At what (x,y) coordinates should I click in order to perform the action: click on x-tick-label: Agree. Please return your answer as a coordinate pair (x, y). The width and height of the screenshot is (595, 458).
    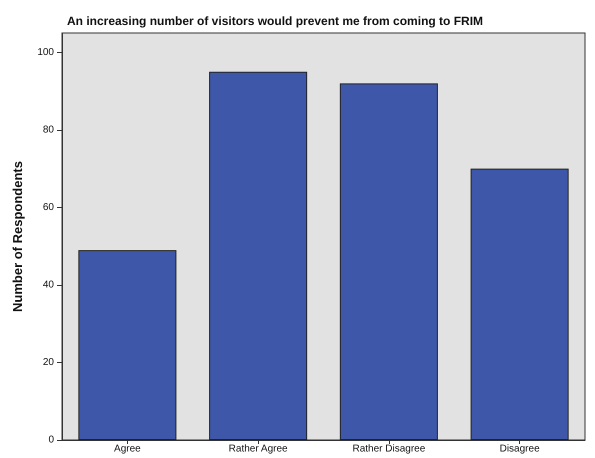
    Looking at the image, I should click on (128, 449).